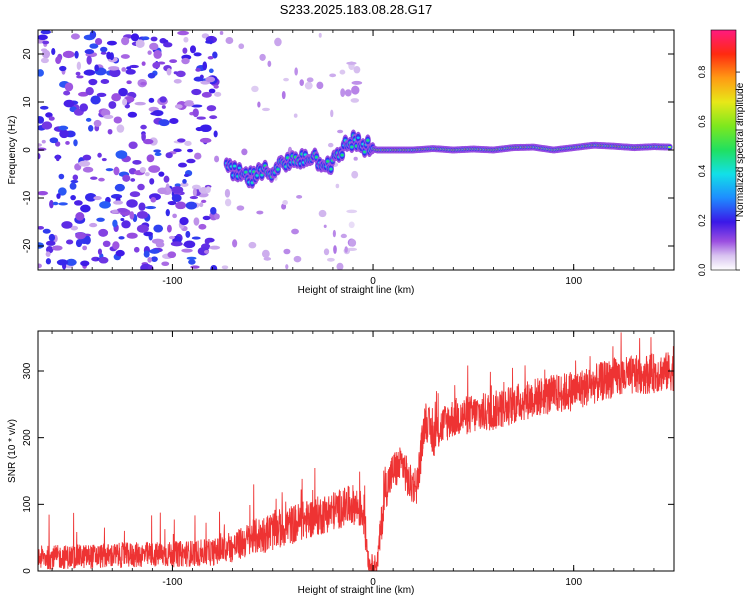  I want to click on figure-title: S233.2025.183.08.28.G17, so click(356, 9).